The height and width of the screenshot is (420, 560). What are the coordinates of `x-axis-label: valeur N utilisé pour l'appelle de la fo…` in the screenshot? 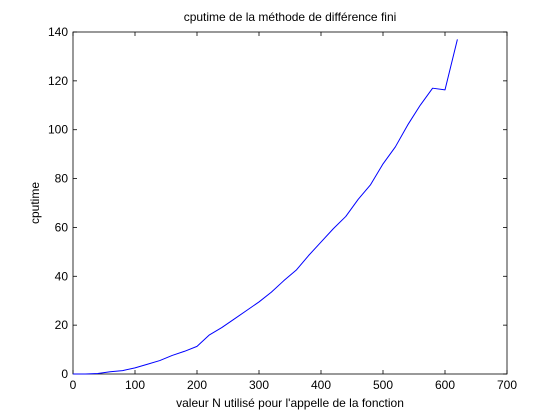 It's located at (290, 403).